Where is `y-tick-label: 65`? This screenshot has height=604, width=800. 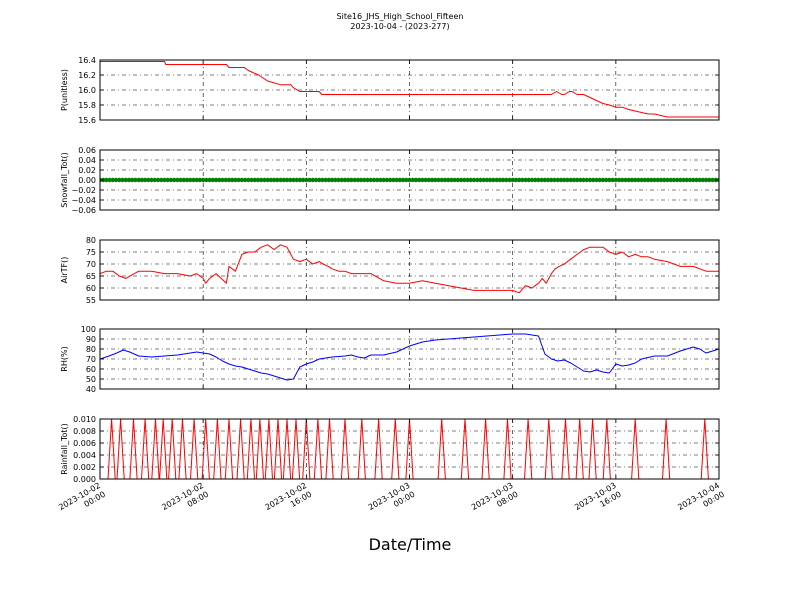
y-tick-label: 65 is located at coordinates (91, 276).